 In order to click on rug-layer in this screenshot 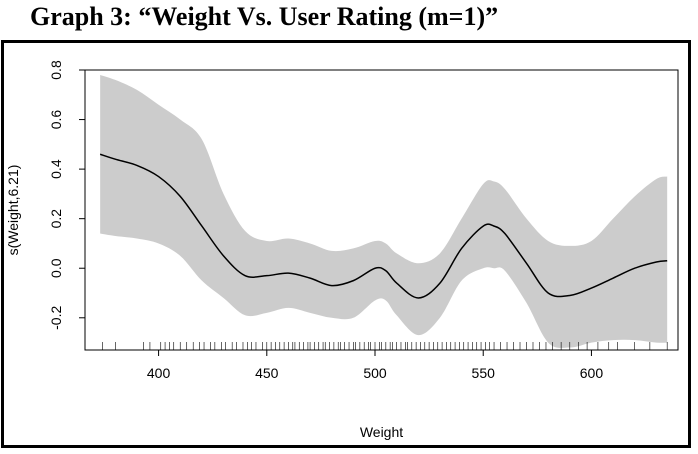, I will do `click(385, 346)`.